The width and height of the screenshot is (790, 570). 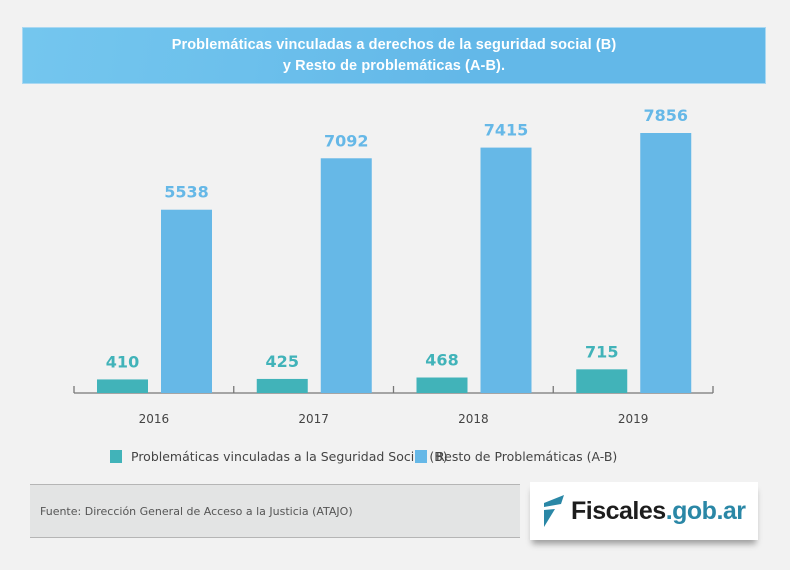 I want to click on bar-resto-2017, so click(x=346, y=275).